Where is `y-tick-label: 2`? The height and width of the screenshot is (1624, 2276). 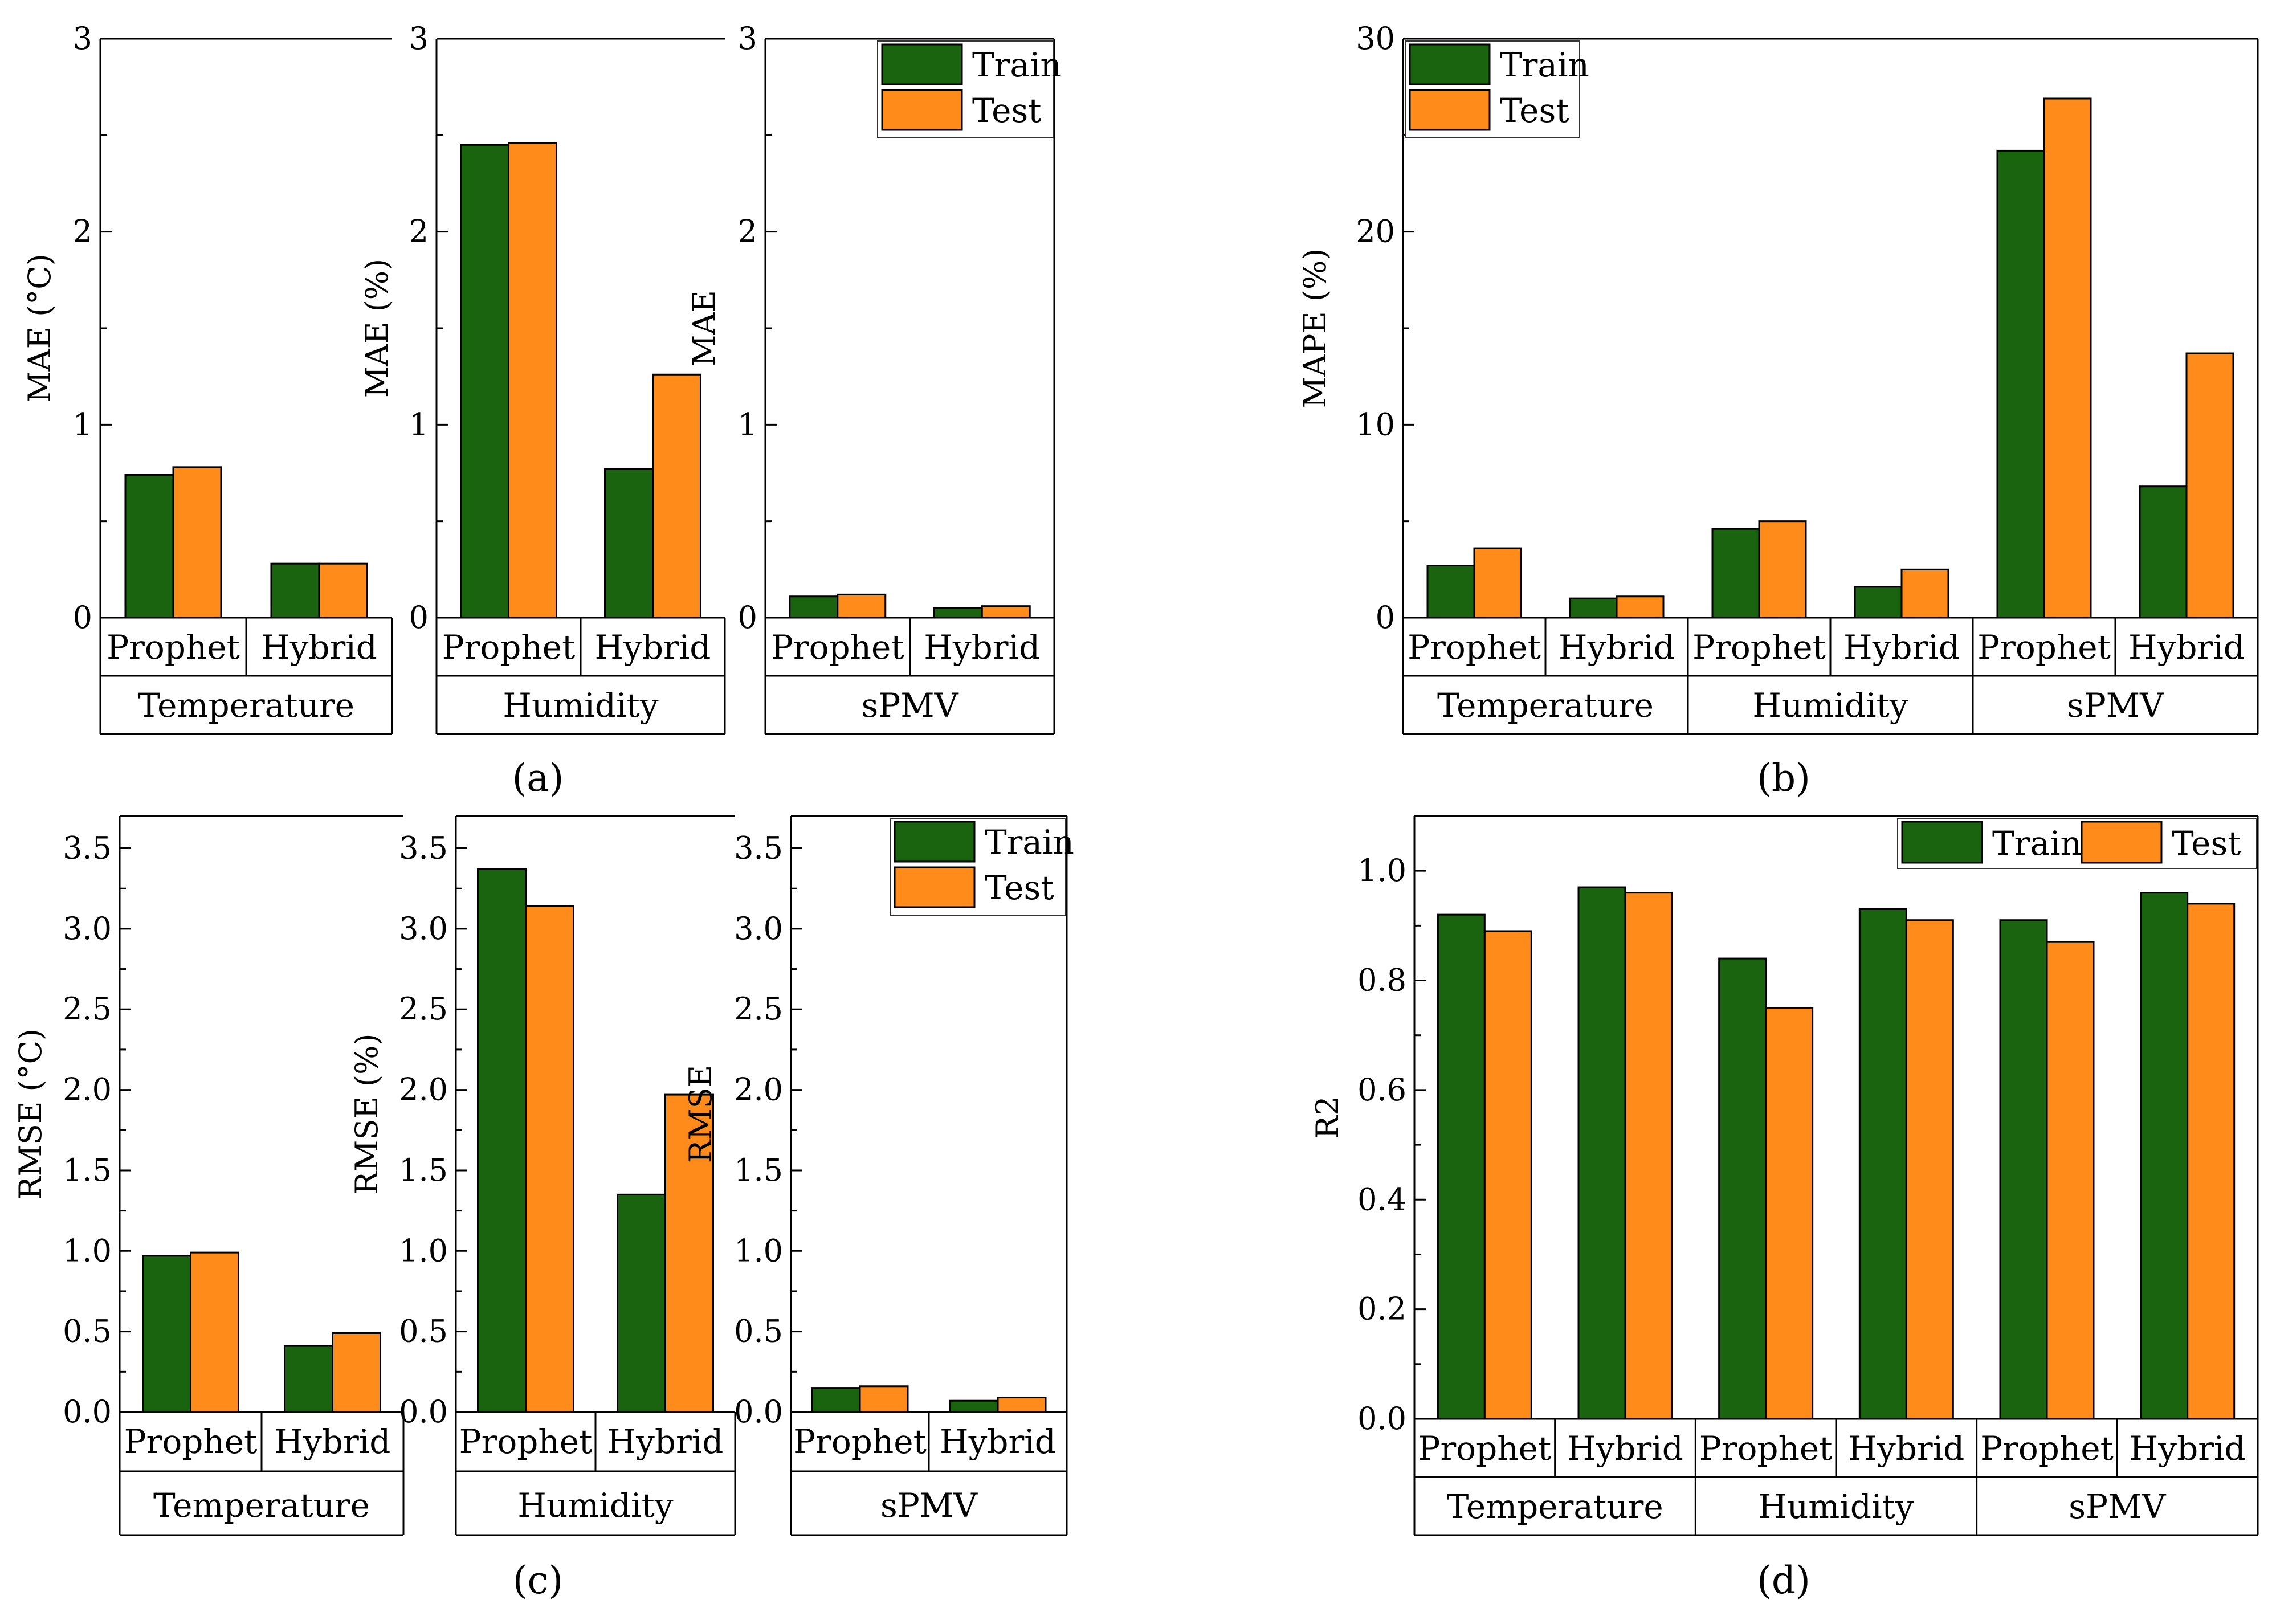 y-tick-label: 2 is located at coordinates (748, 232).